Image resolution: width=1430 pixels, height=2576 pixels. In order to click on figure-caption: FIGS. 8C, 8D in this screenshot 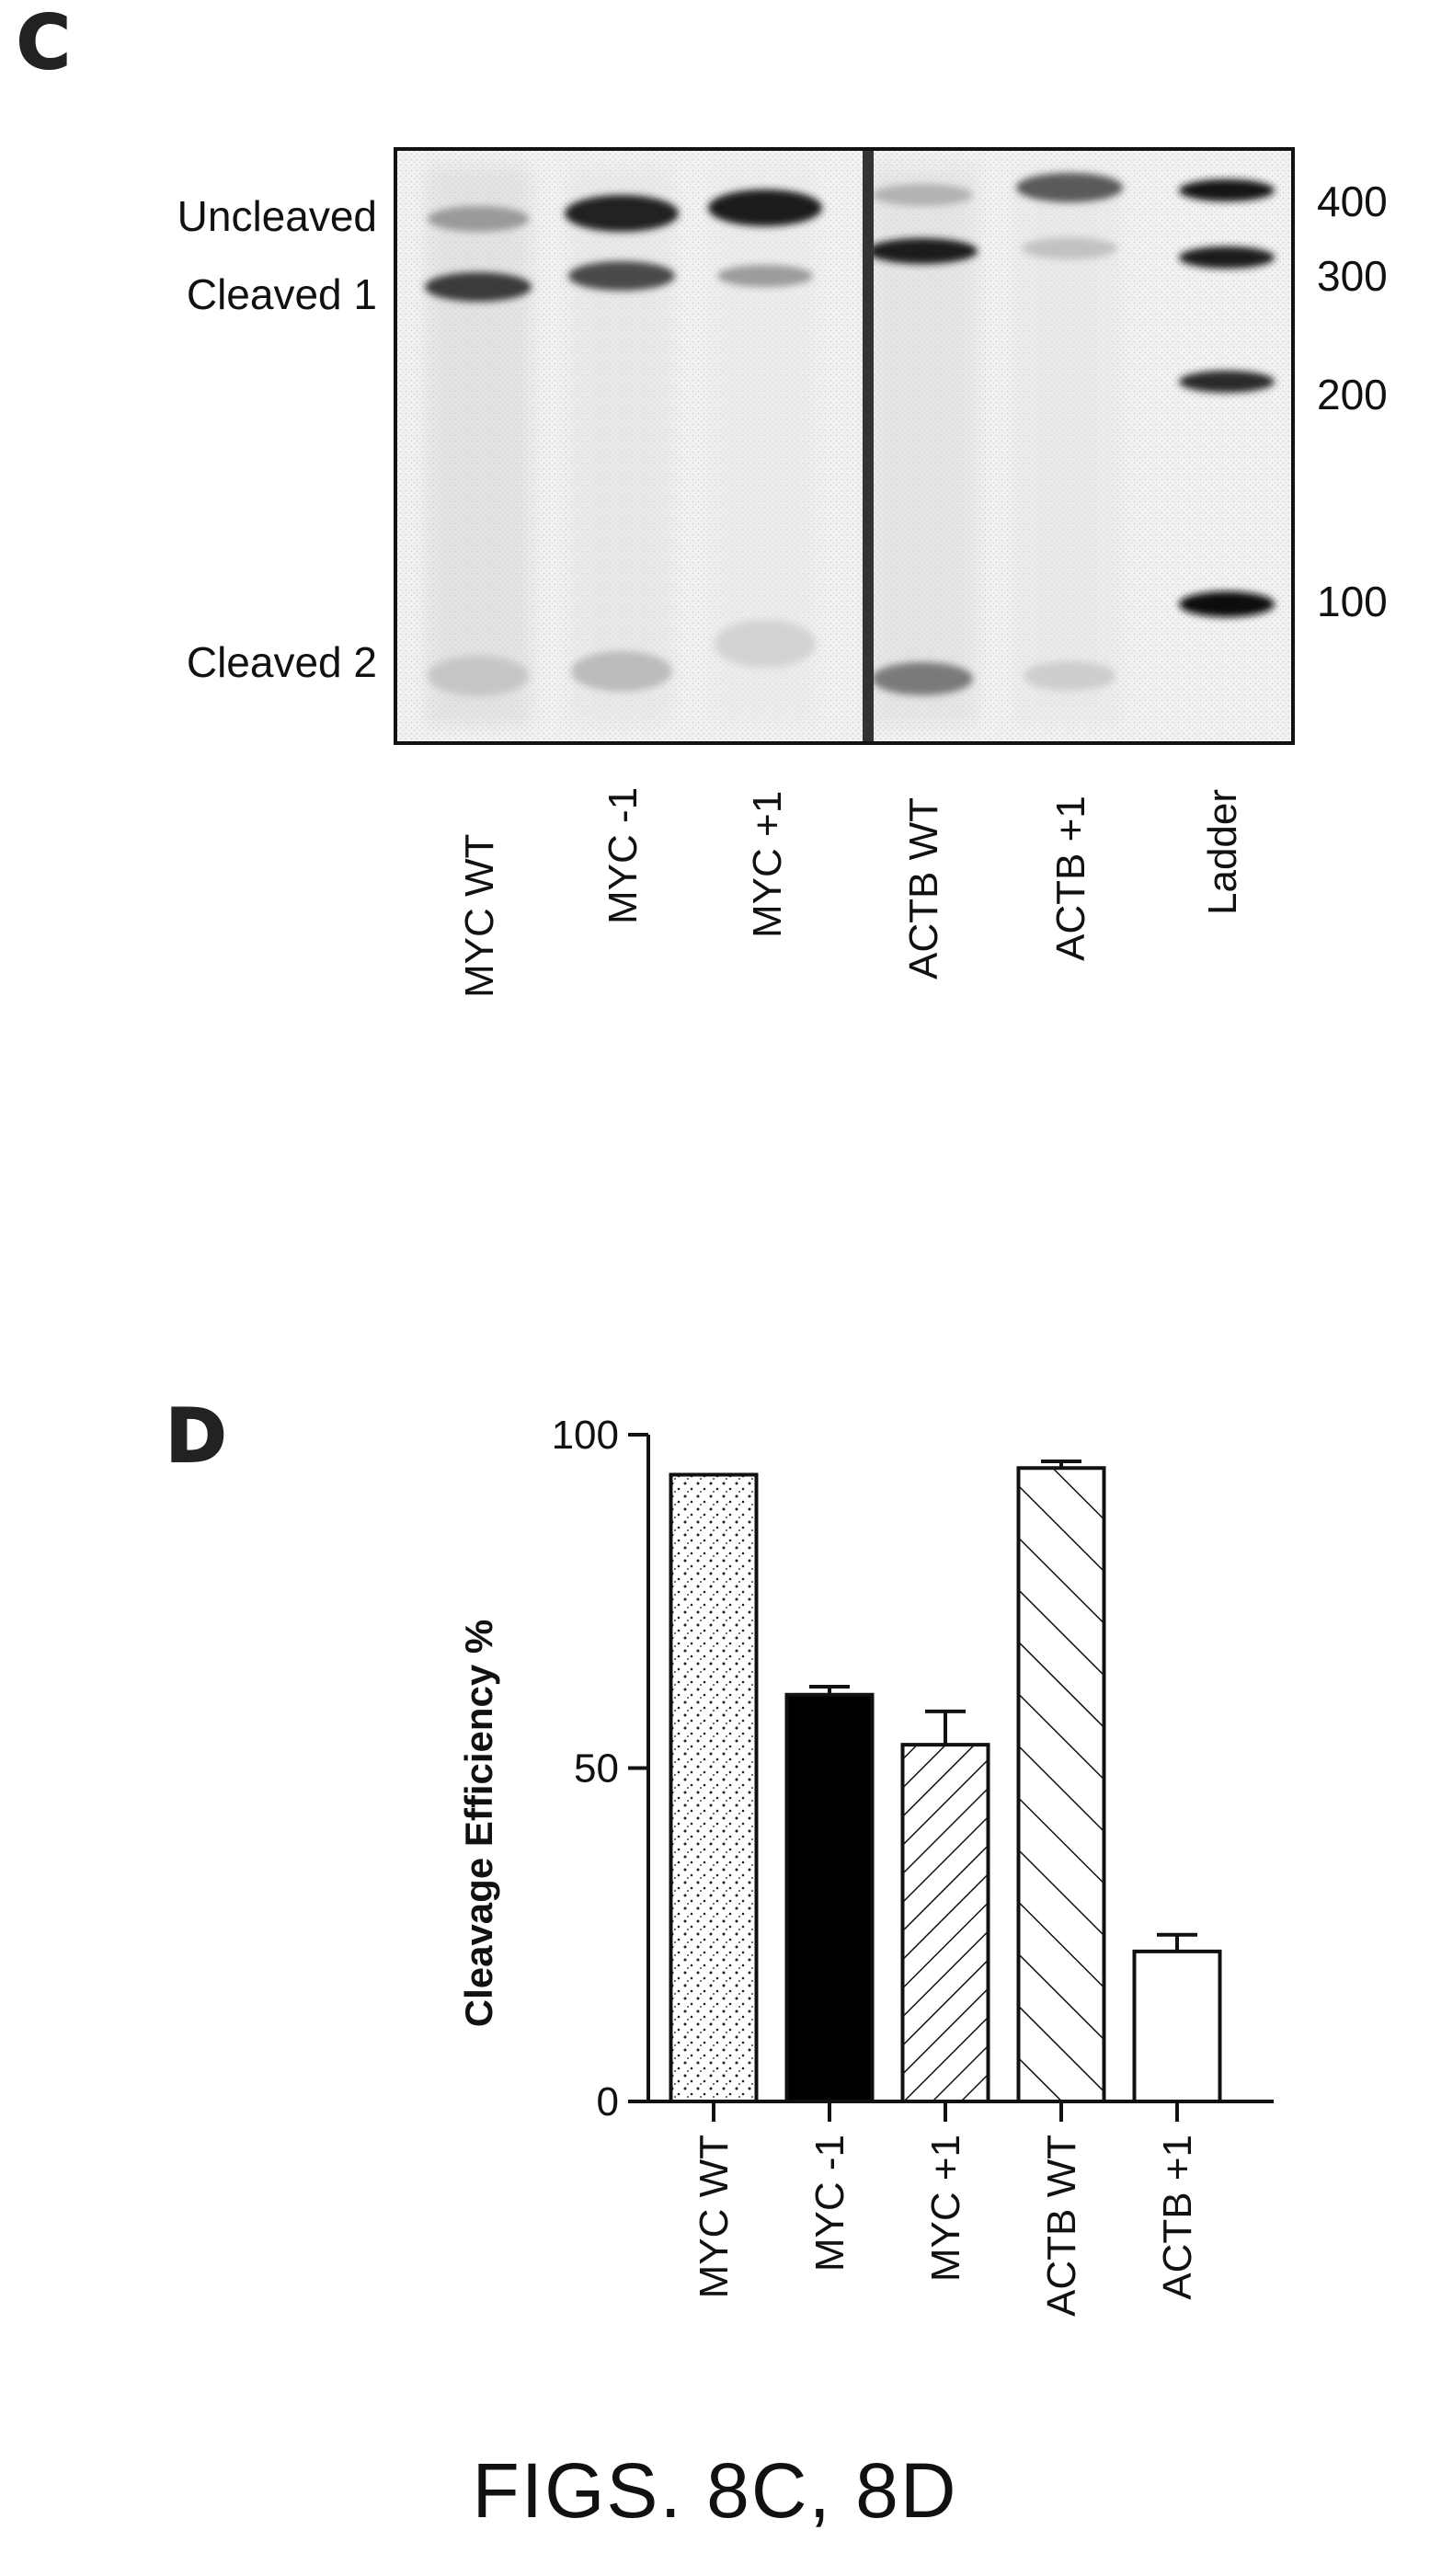, I will do `click(715, 2490)`.